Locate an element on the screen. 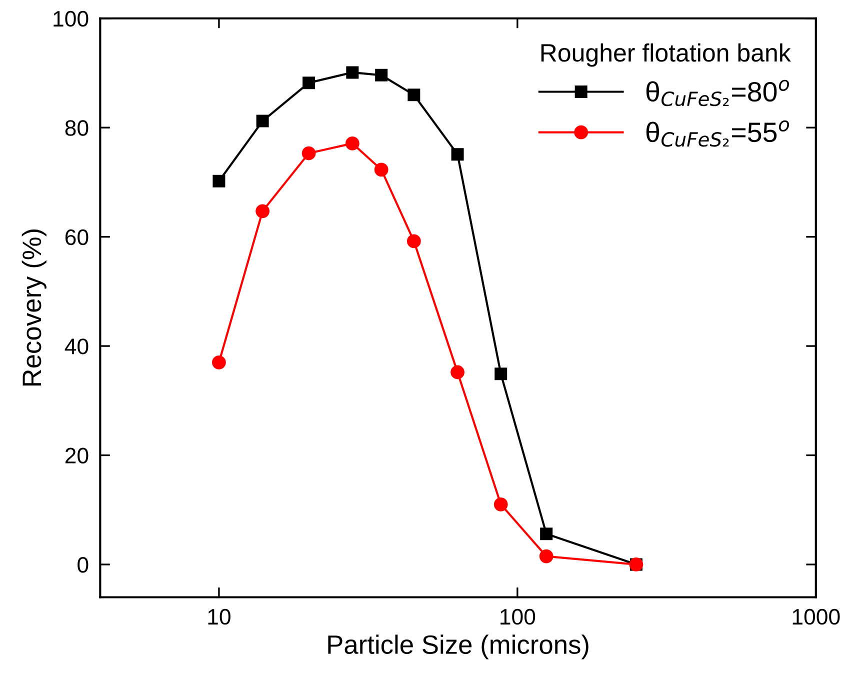 Image resolution: width=849 pixels, height=681 pixels. y-tick-label: 20 is located at coordinates (76, 456).